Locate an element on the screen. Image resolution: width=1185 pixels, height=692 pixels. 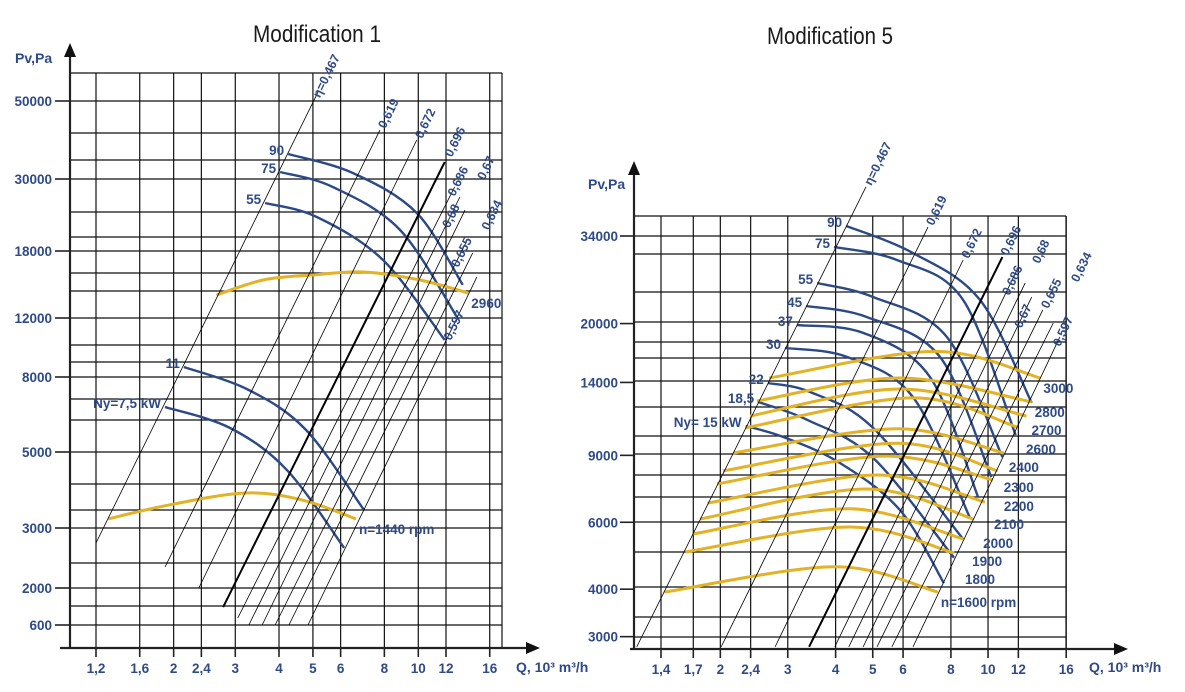
efficiency-label: 0,696 is located at coordinates (1011, 240).